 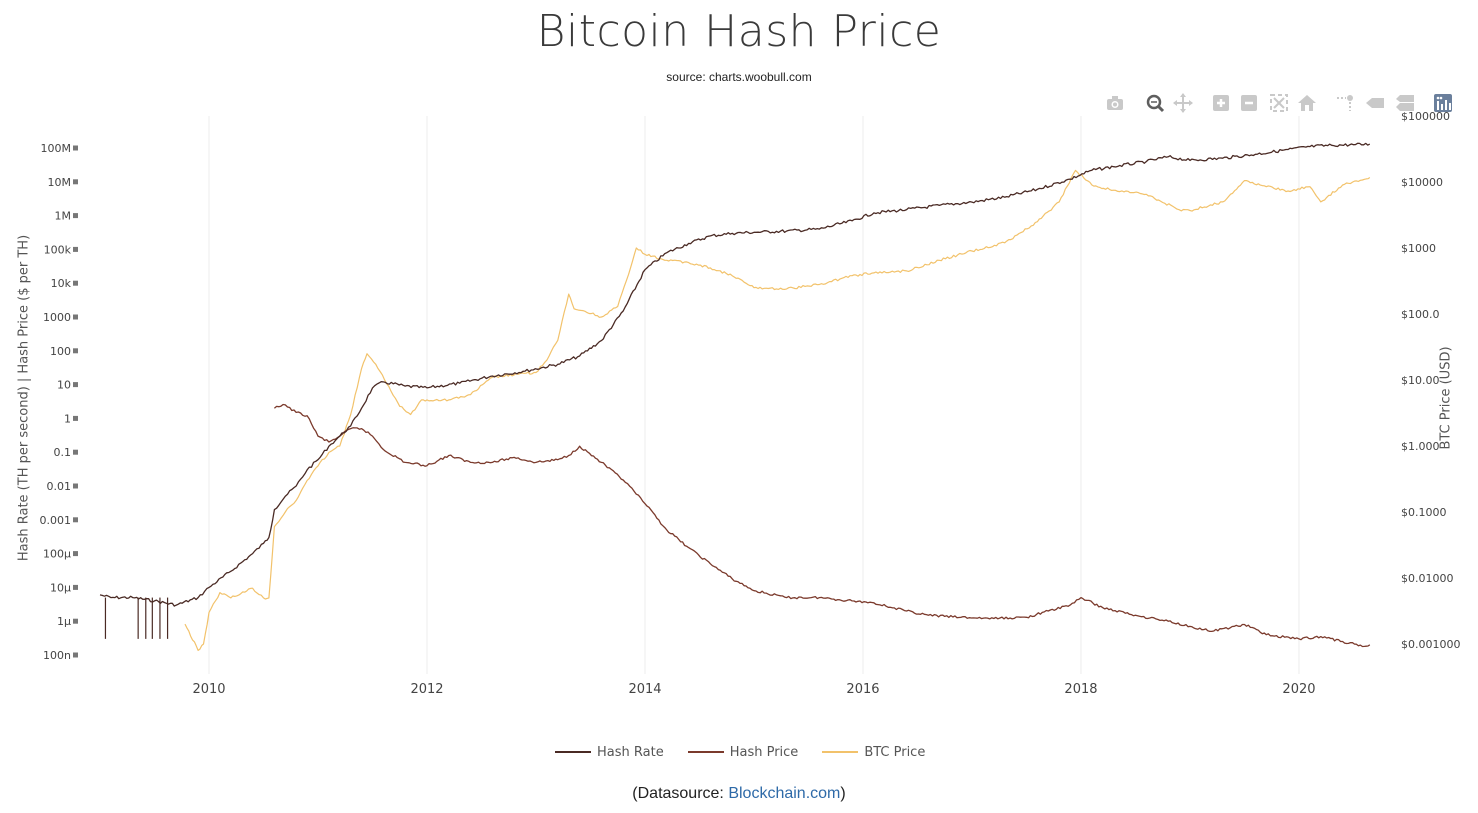 I want to click on y-left-tick-label: 1µ, so click(x=64, y=621).